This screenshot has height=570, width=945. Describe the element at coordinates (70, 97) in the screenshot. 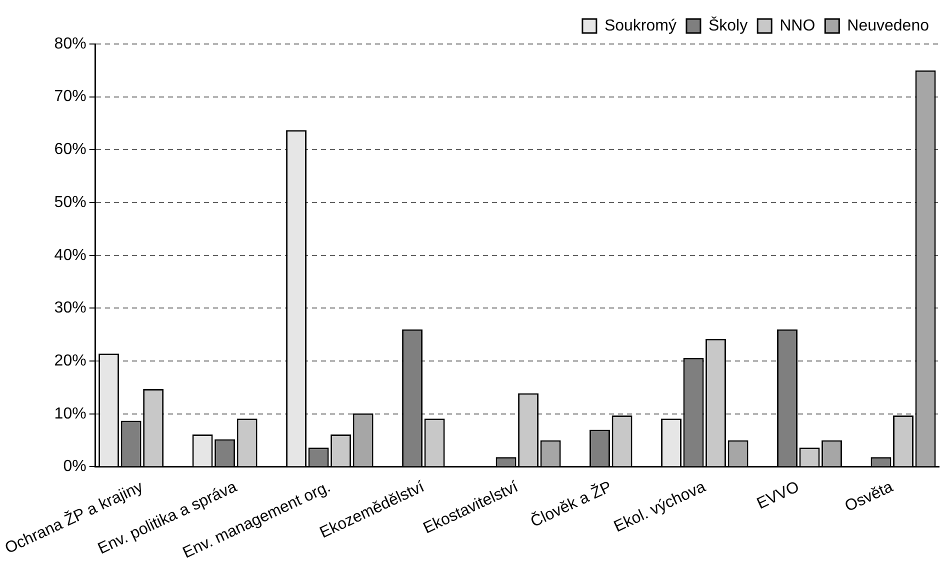

I see `y-tick-label: 70%` at that location.